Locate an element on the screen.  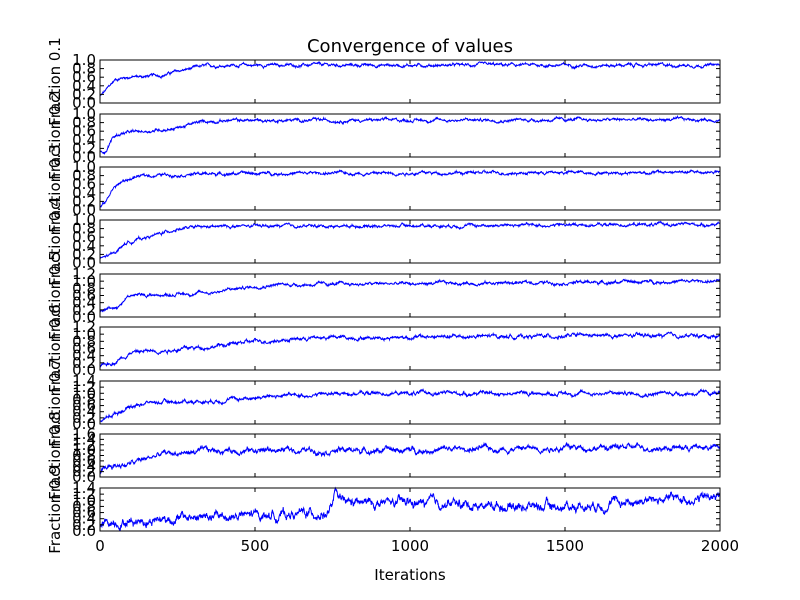
x-tick-label: 1000 is located at coordinates (410, 546).